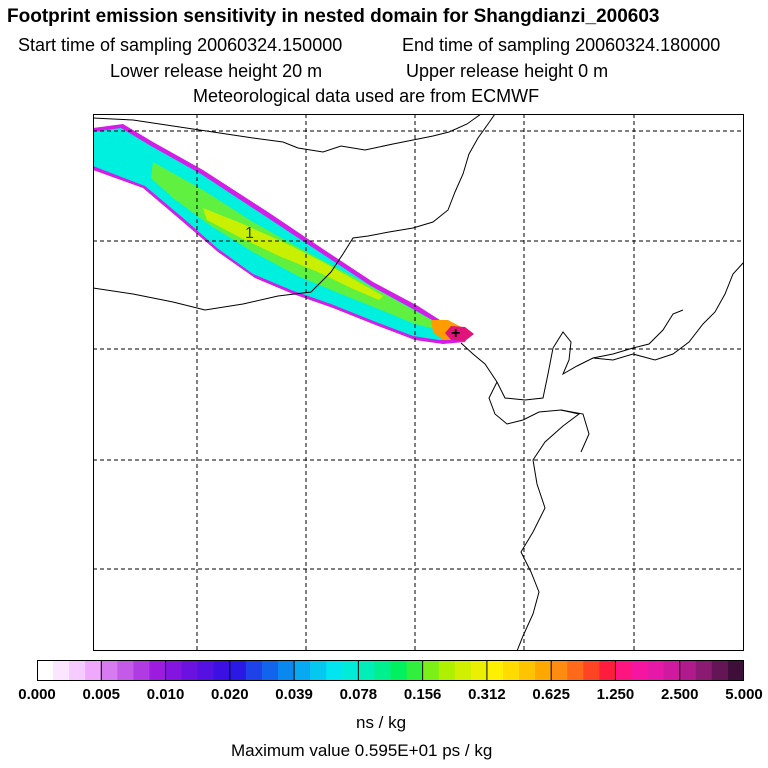 The width and height of the screenshot is (768, 768). I want to click on plume, so click(281, 234).